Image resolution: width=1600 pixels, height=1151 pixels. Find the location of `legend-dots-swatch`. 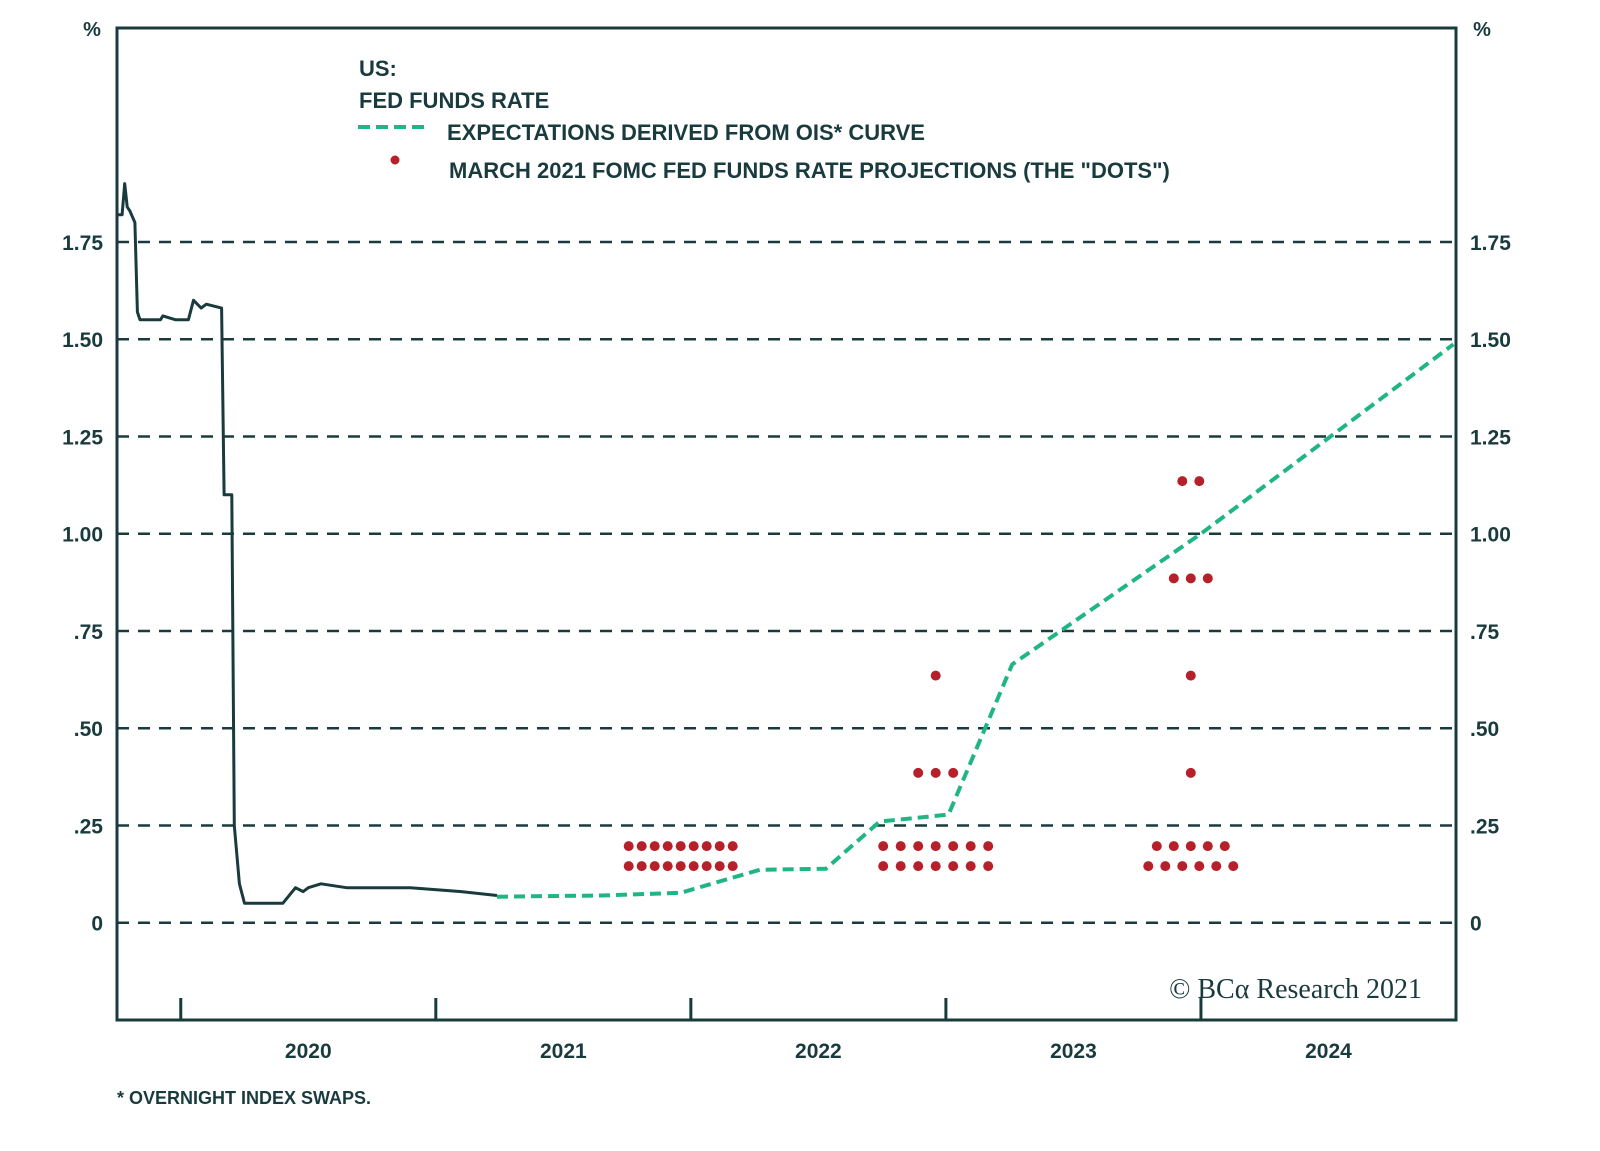

legend-dots-swatch is located at coordinates (395, 160).